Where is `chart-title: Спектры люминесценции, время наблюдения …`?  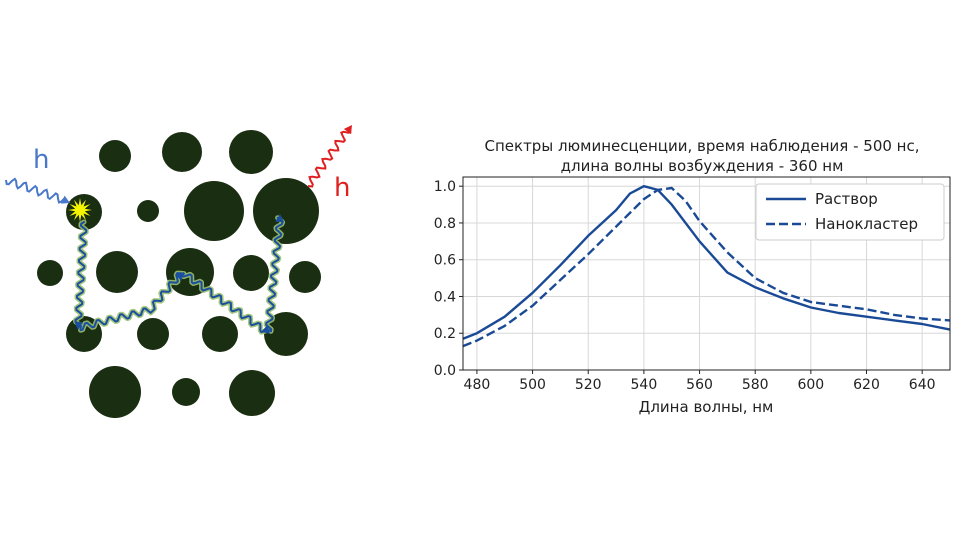
chart-title: Спектры люминесценции, время наблюдения … is located at coordinates (702, 146).